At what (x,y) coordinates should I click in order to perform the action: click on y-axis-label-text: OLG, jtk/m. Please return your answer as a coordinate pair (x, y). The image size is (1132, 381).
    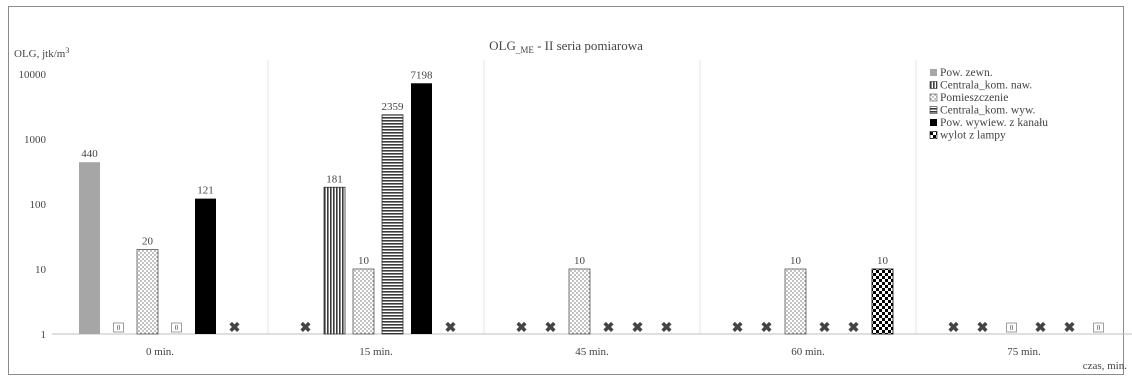
    Looking at the image, I should click on (40, 54).